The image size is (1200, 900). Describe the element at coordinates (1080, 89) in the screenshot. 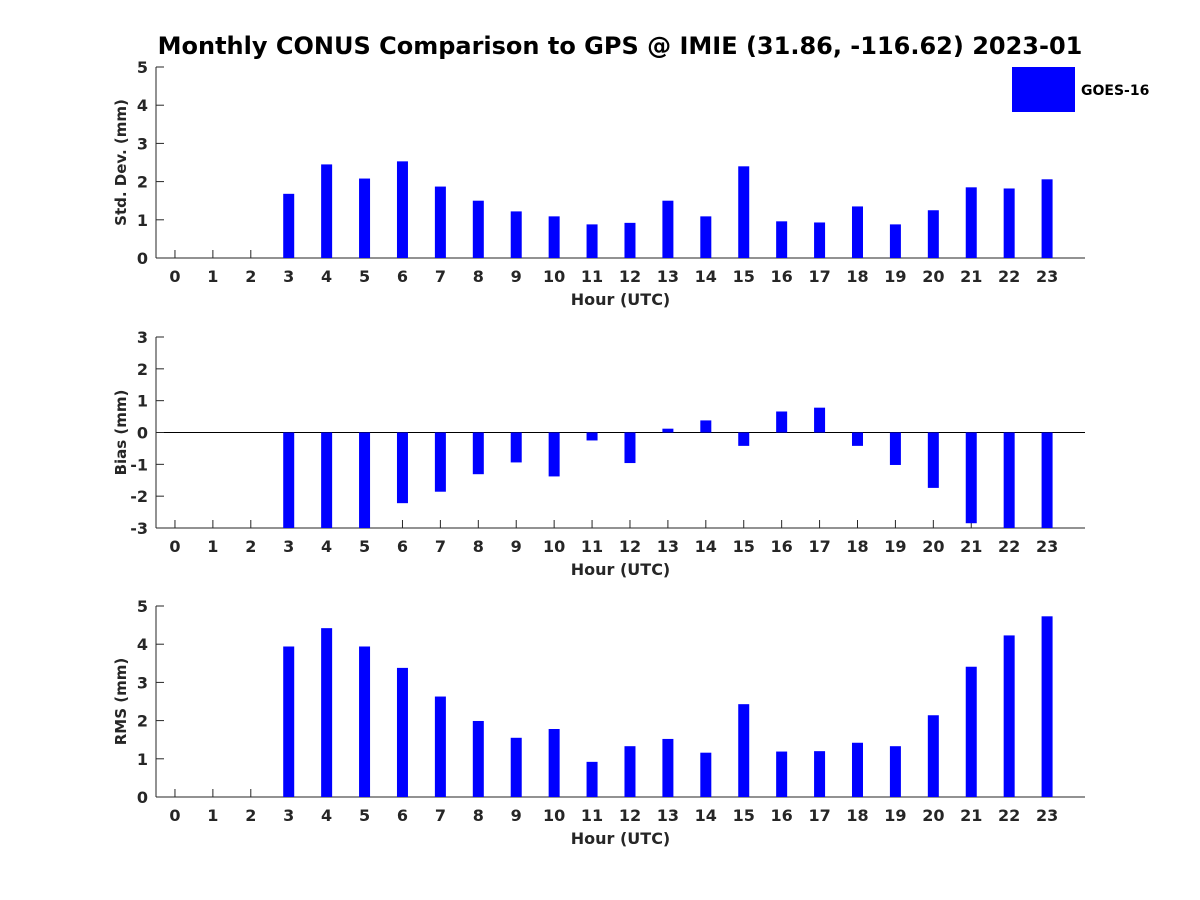

I see `legend: GOES-16` at that location.